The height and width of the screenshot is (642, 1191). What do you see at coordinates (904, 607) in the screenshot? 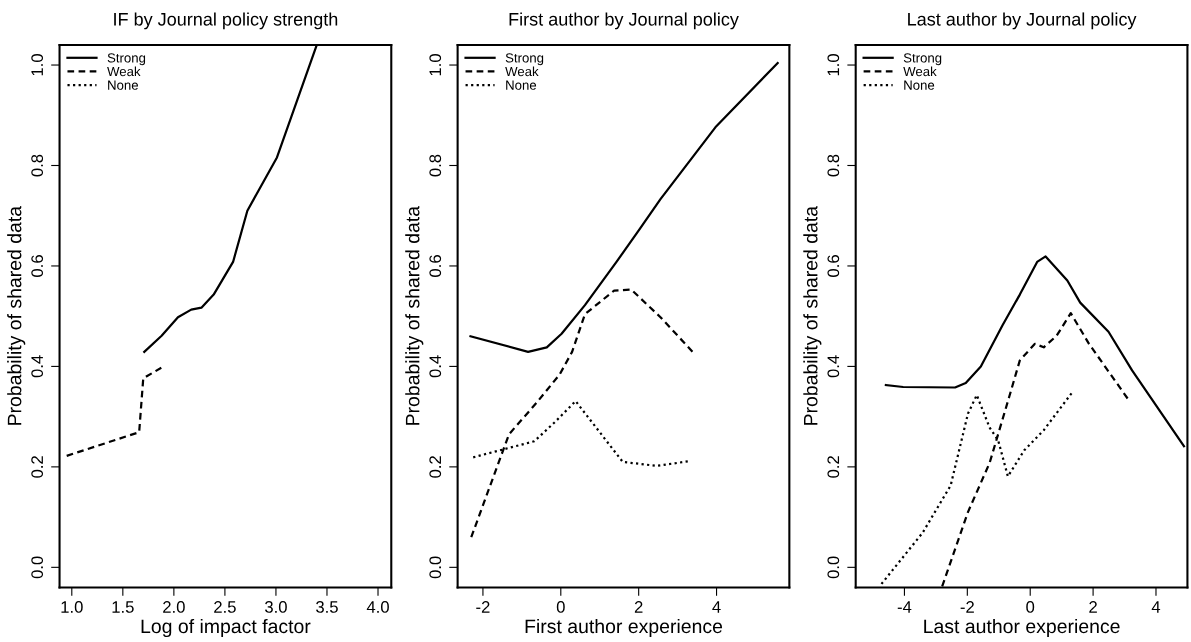
I see `x-tick-label: -4` at bounding box center [904, 607].